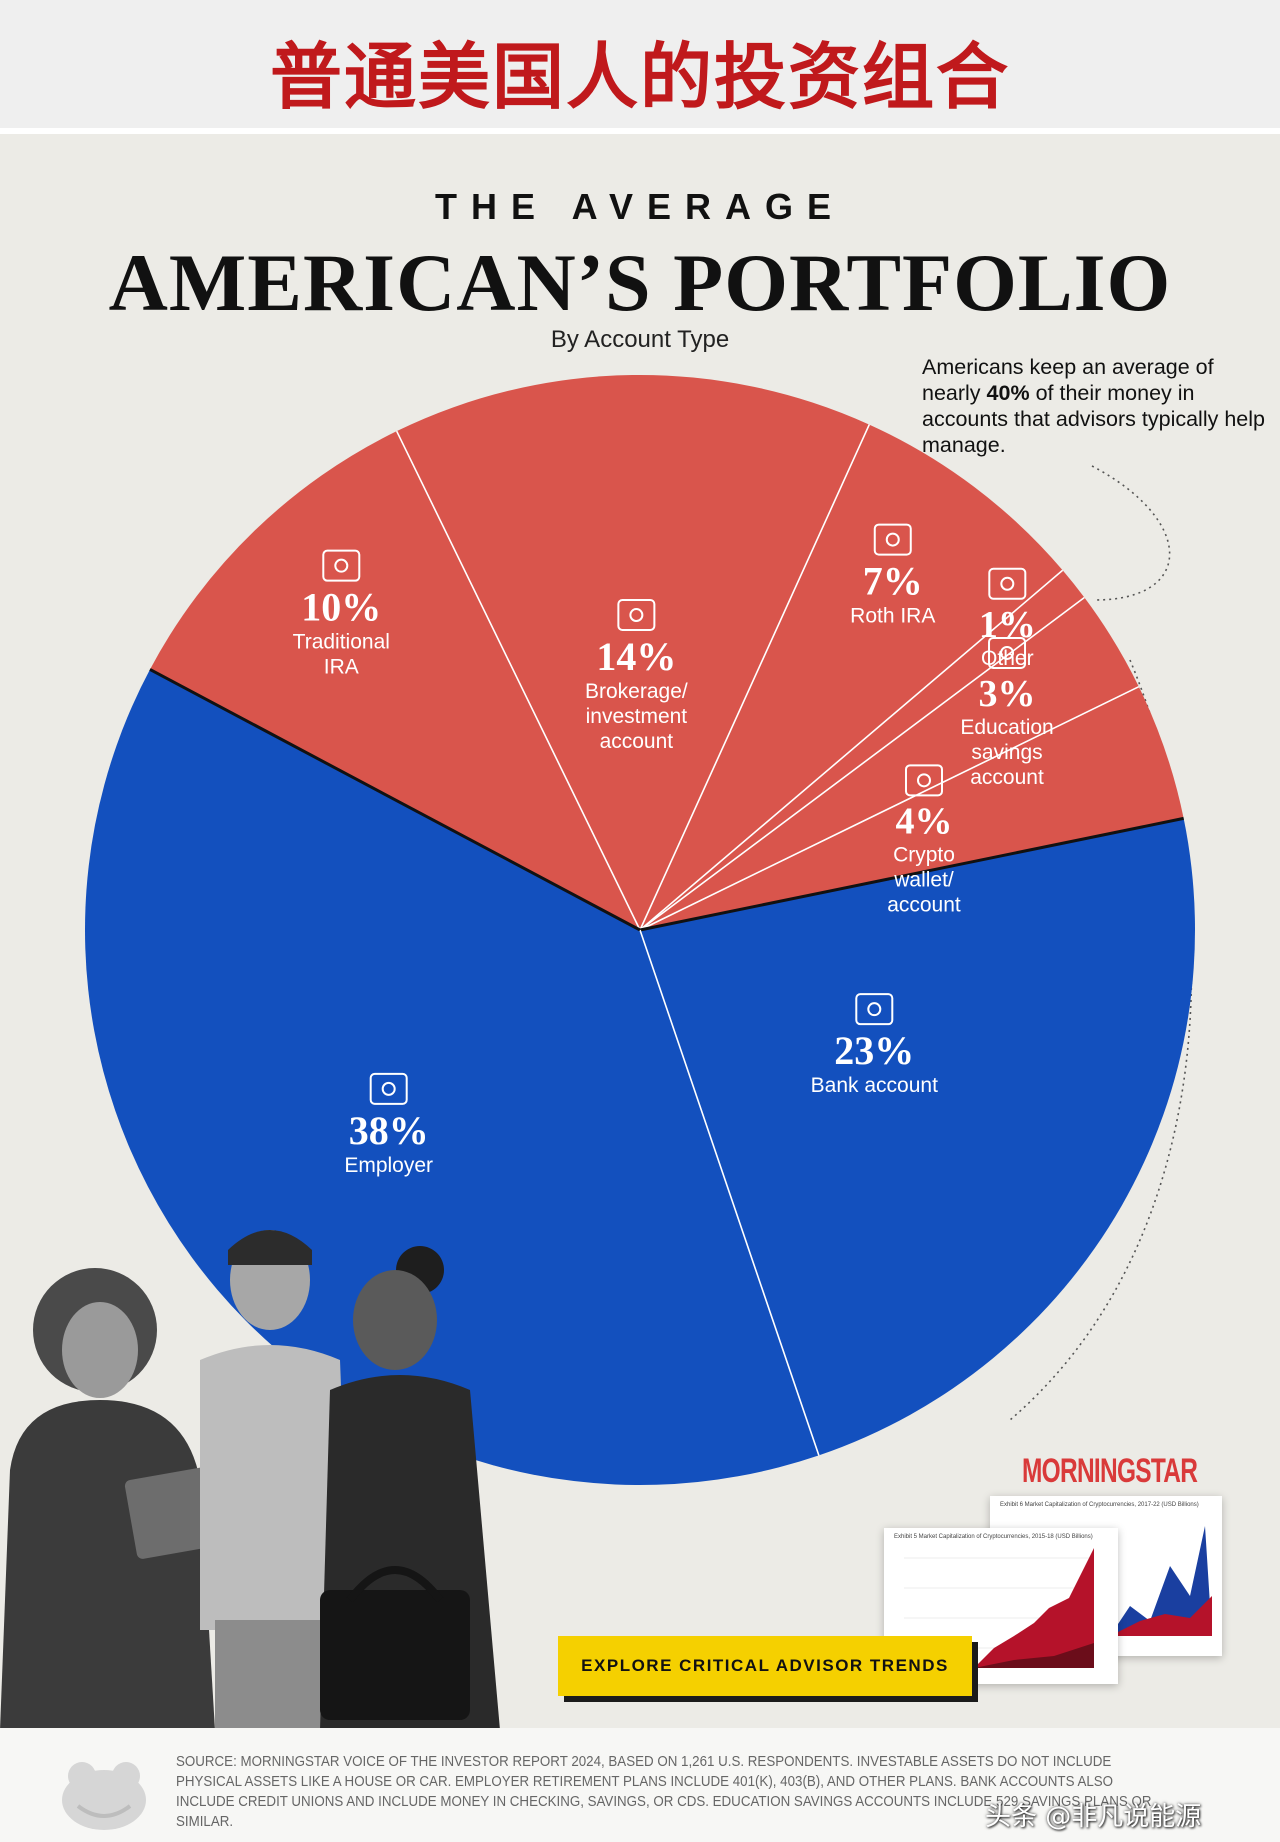  Describe the element at coordinates (636, 691) in the screenshot. I see `slice-label-brokerage-investment-account: Brokerage/` at that location.